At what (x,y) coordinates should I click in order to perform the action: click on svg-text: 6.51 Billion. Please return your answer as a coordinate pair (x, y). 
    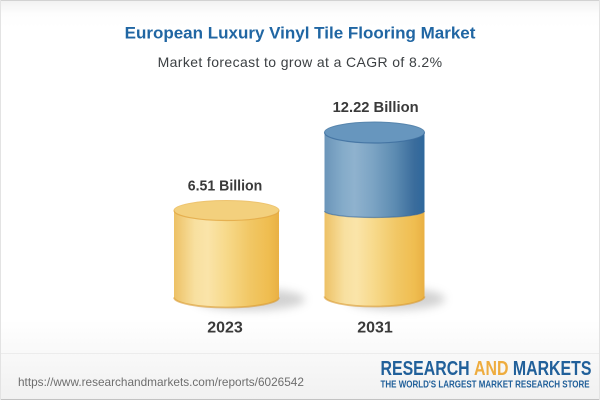
    Looking at the image, I should click on (225, 185).